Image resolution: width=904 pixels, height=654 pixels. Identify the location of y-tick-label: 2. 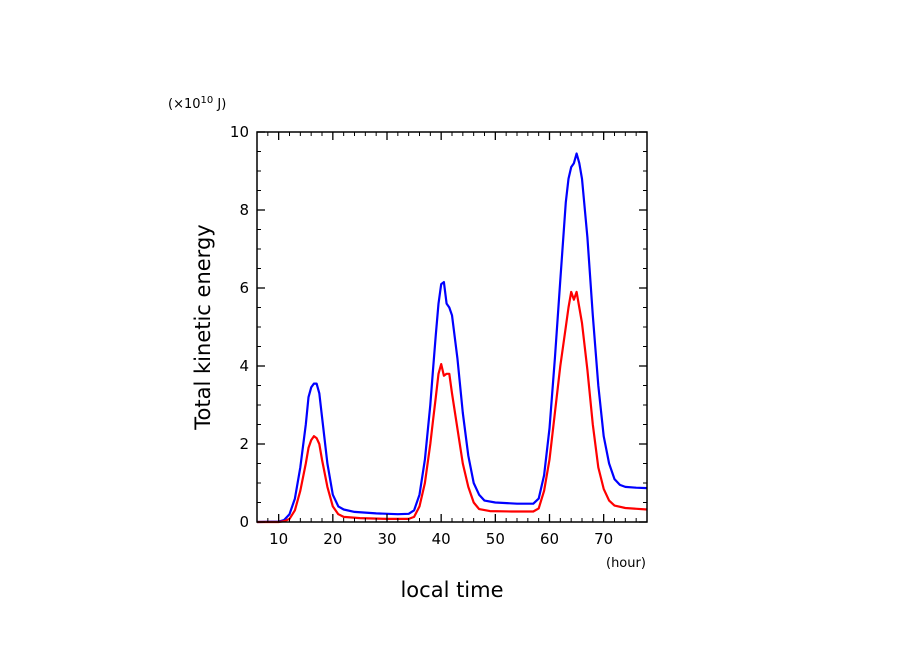
(244, 444).